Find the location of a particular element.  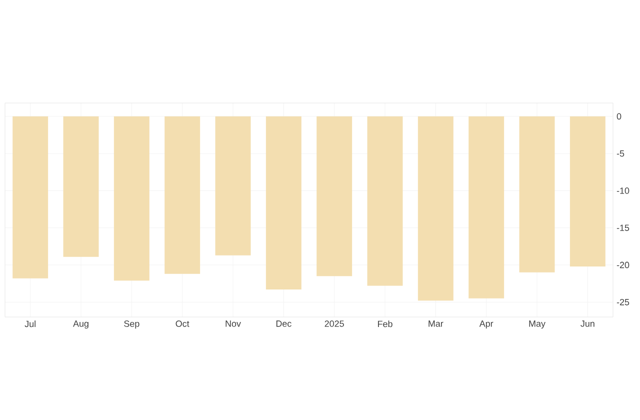

y-tick-label: -5 is located at coordinates (620, 153).